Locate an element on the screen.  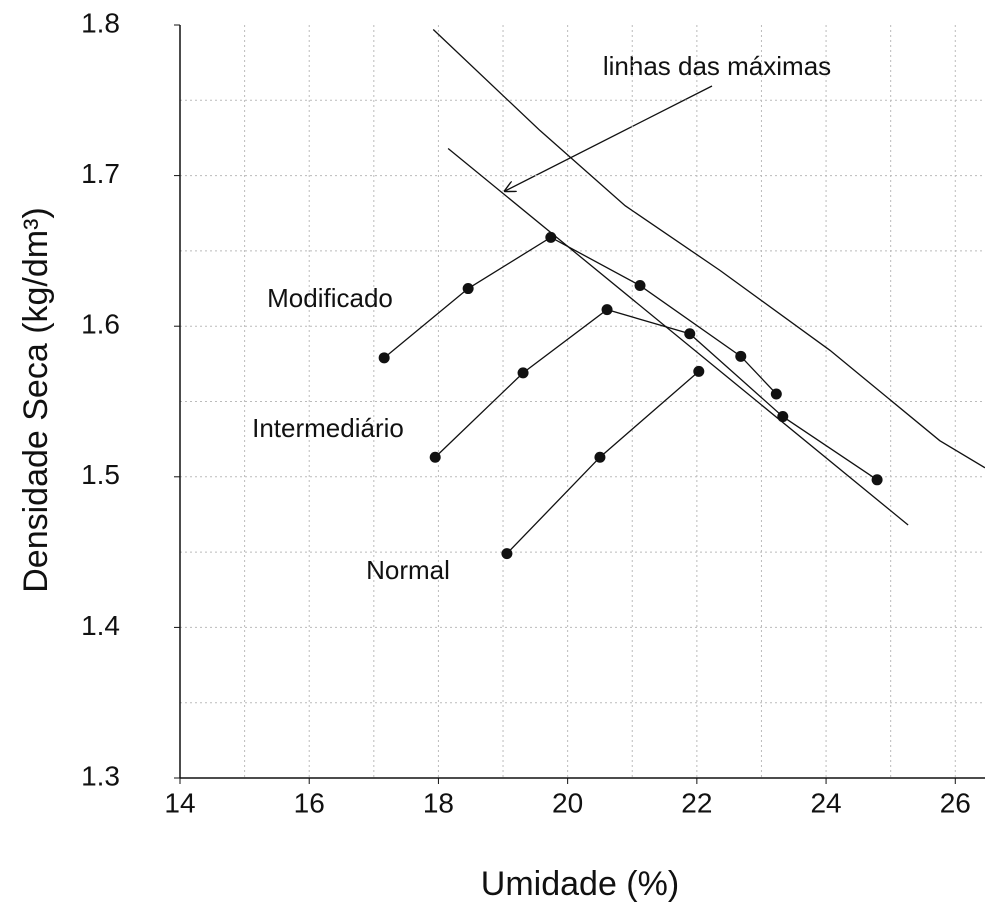
x-tick-label: 18 is located at coordinates (438, 802).